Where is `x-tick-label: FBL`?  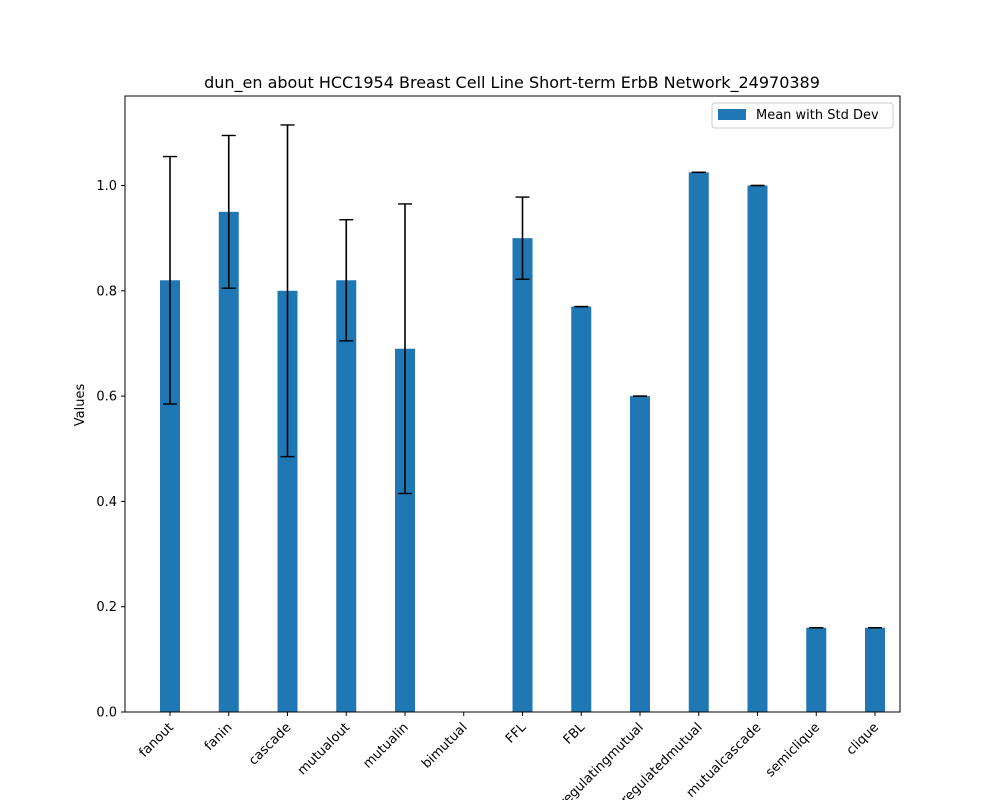 x-tick-label: FBL is located at coordinates (575, 734).